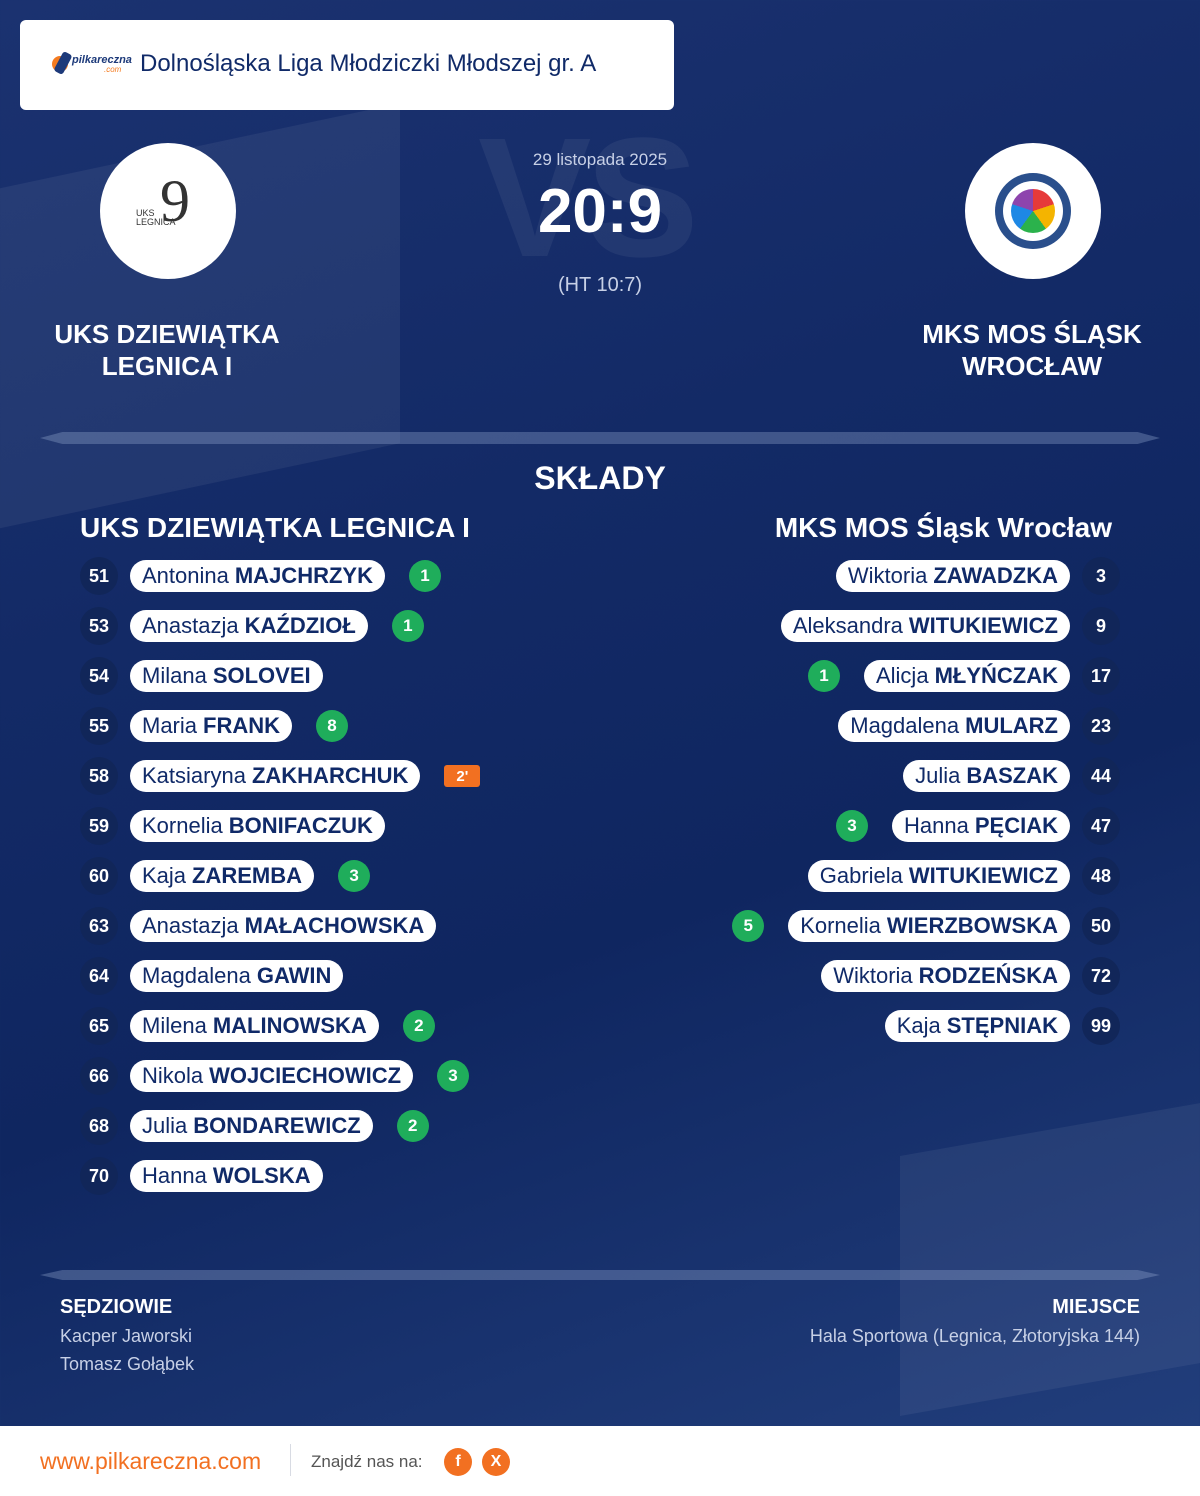 This screenshot has width=1200, height=1496. What do you see at coordinates (986, 776) in the screenshot?
I see `player-name: Julia BASZAK` at bounding box center [986, 776].